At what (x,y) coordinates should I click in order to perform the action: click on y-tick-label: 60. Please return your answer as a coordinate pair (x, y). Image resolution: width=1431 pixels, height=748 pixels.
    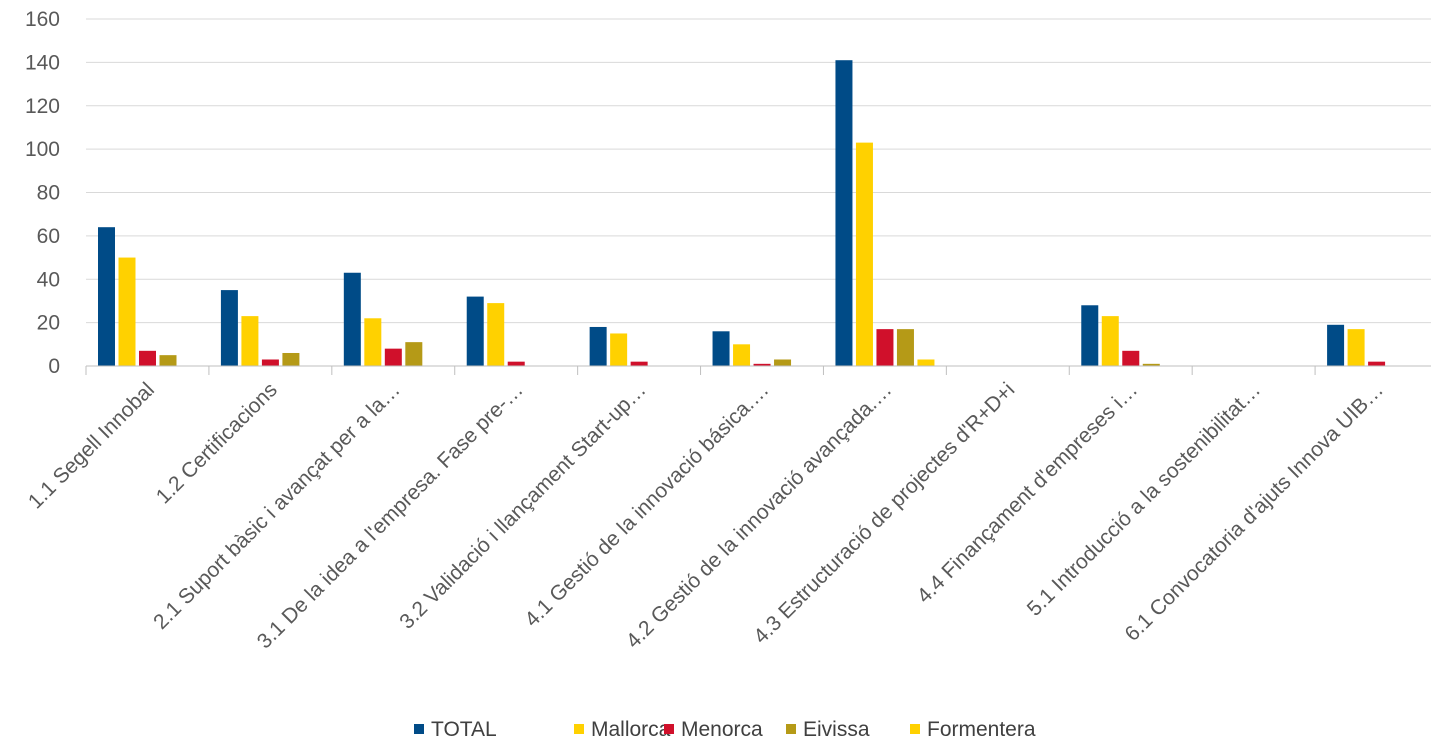
    Looking at the image, I should click on (48, 236).